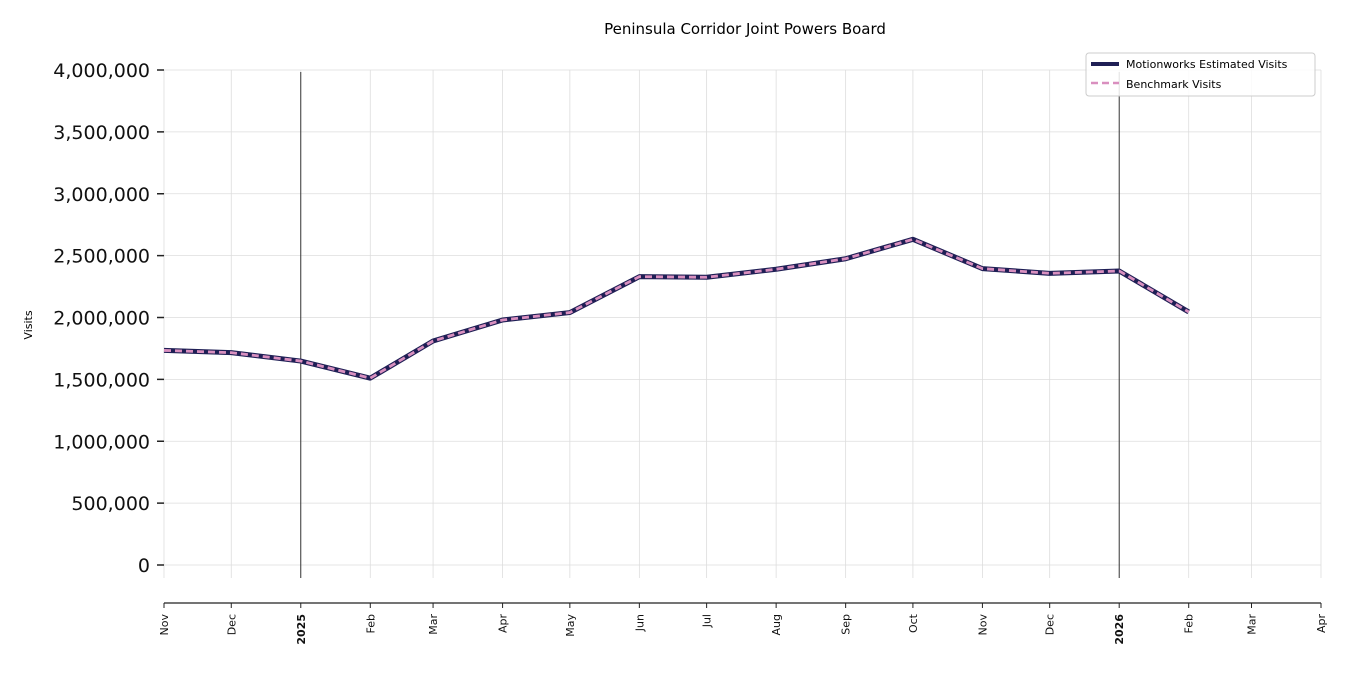 The image size is (1350, 679). I want to click on x-tick-label: 2026, so click(1119, 629).